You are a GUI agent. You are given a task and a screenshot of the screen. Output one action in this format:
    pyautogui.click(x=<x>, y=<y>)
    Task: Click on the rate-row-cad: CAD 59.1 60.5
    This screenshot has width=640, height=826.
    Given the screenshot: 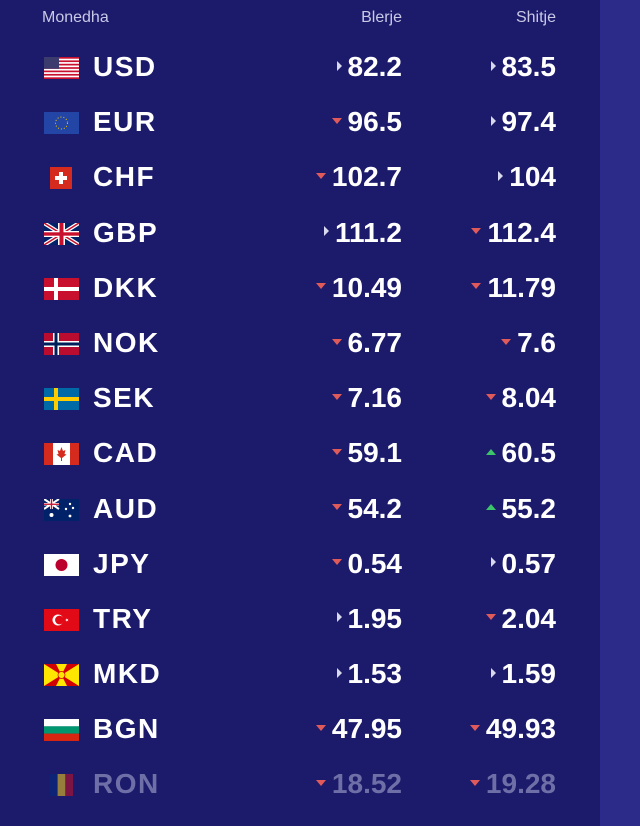 What is the action you would take?
    pyautogui.click(x=300, y=453)
    